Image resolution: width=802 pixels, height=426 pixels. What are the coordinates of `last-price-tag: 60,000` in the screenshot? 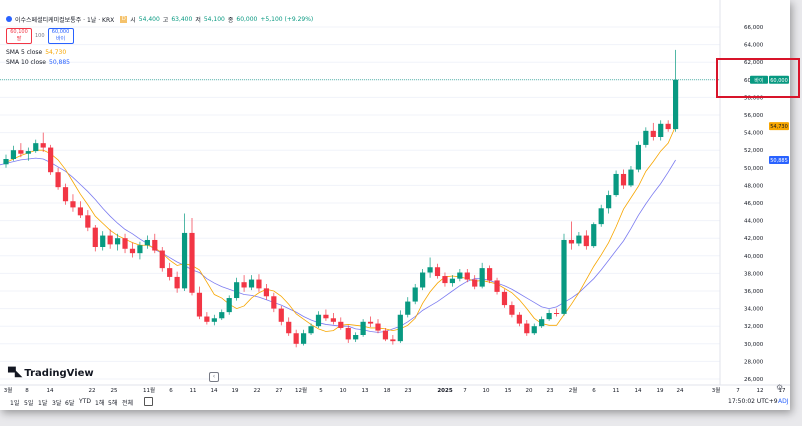 It's located at (779, 79).